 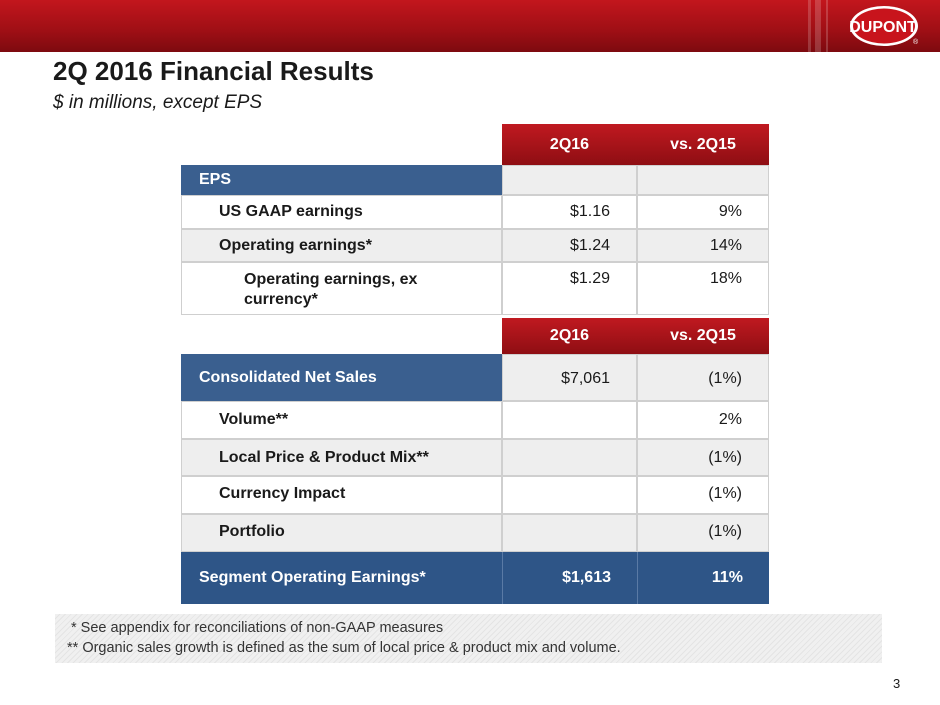 What do you see at coordinates (569, 288) in the screenshot?
I see `eps-row-value: $1.29` at bounding box center [569, 288].